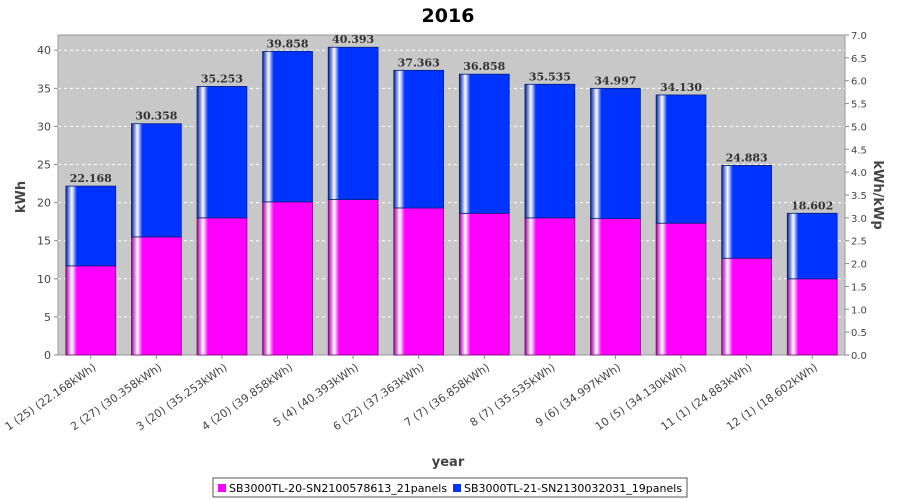 This screenshot has width=900, height=500. Describe the element at coordinates (859, 265) in the screenshot. I see `y2-tick-label: 2.0` at that location.